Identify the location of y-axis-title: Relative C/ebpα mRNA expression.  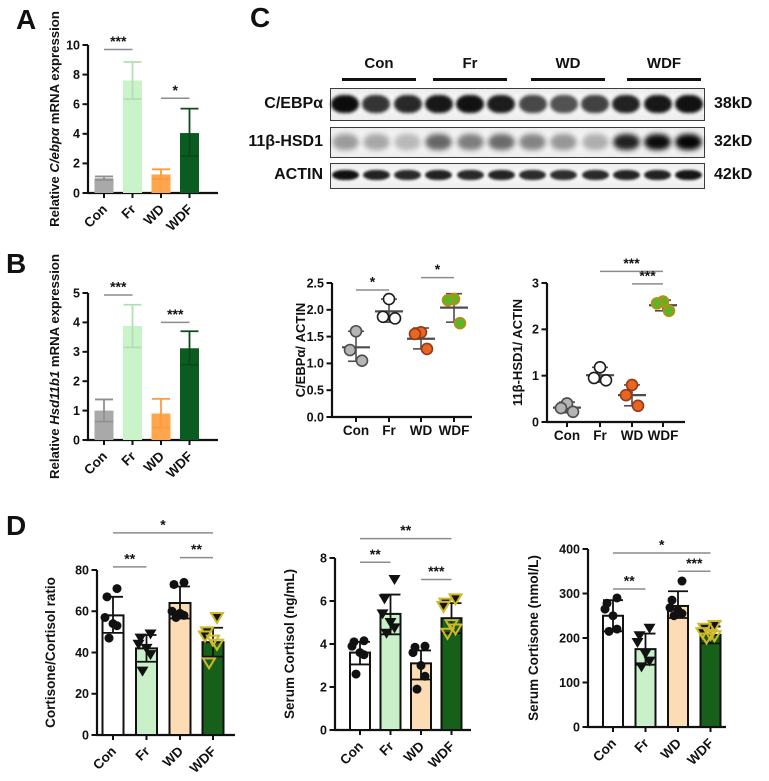
(54, 119).